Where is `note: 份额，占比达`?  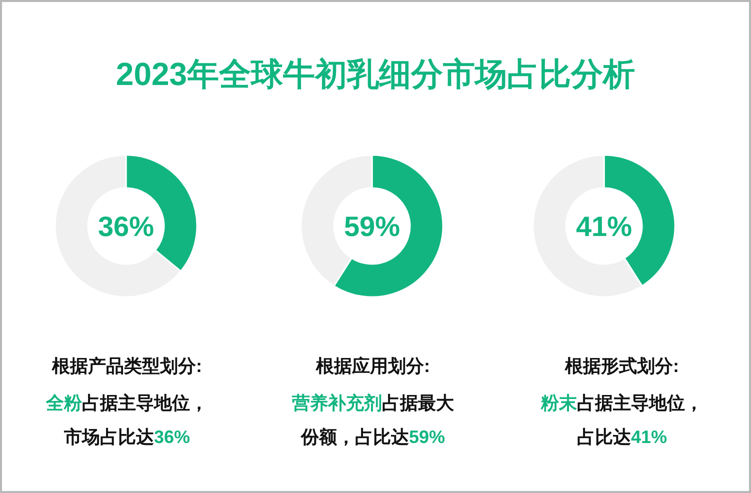
note: 份额，占比达 is located at coordinates (354, 437).